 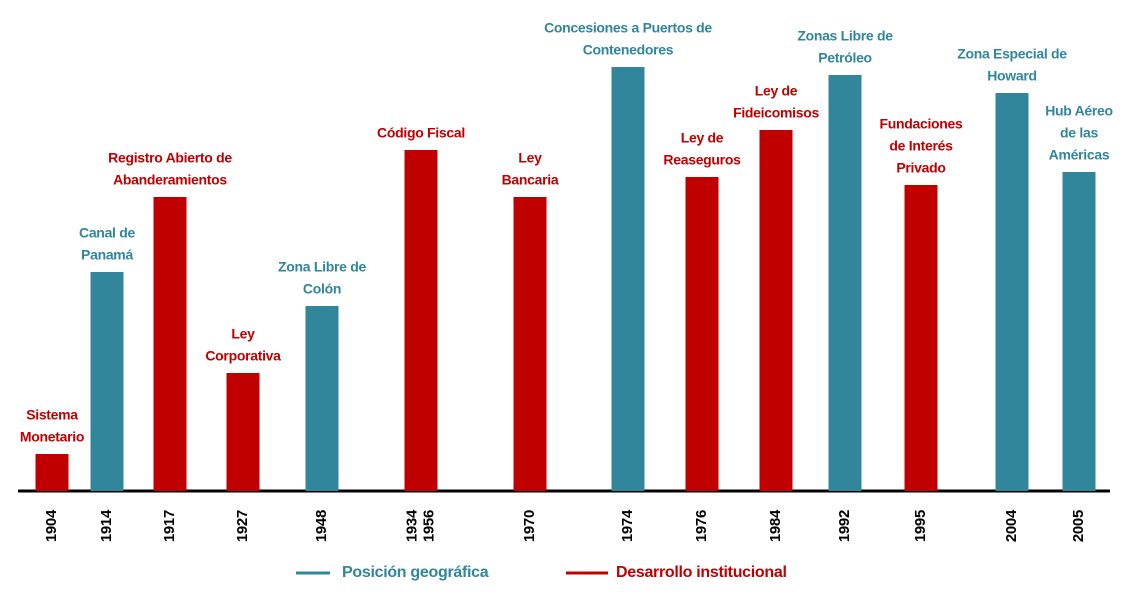 I want to click on bar-label: Bancaria, so click(x=530, y=180).